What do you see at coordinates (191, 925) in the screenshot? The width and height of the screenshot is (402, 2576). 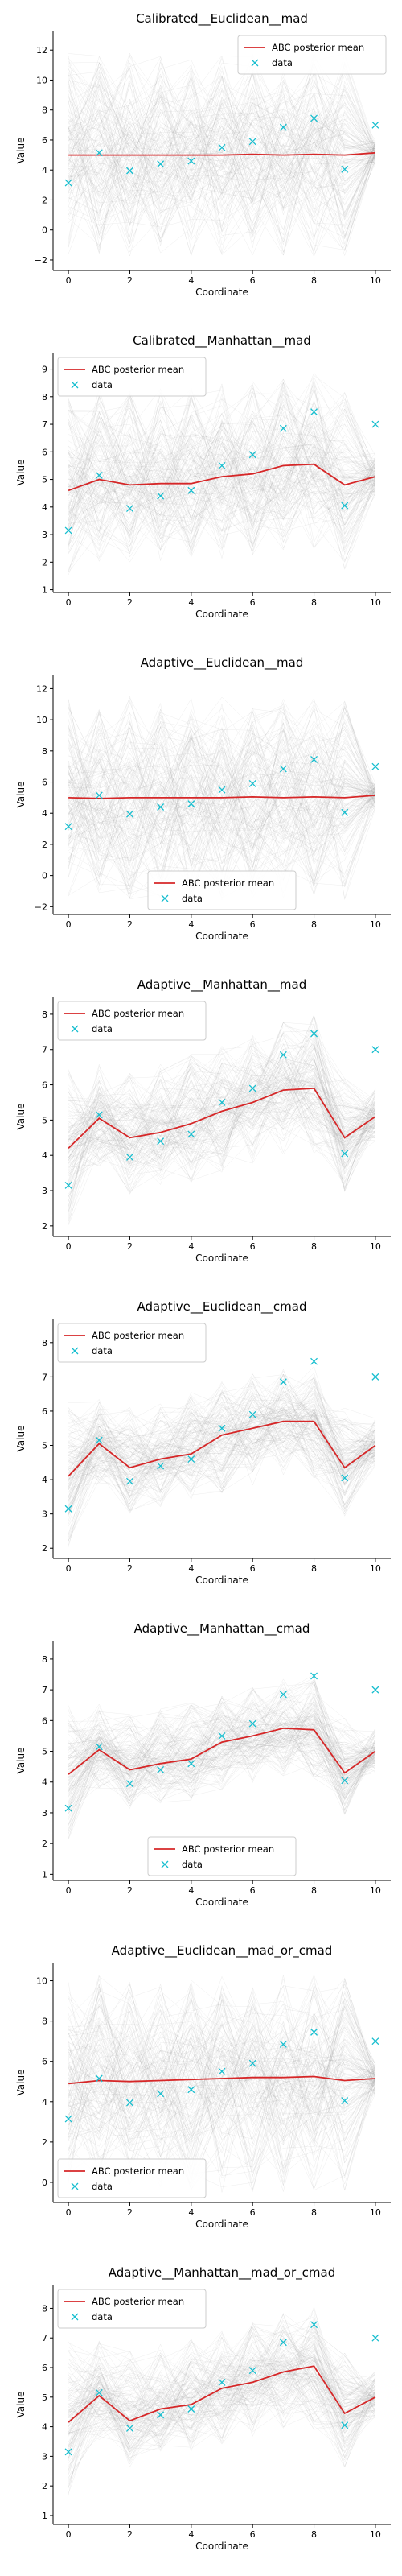 I see `x-tick-label: 4` at bounding box center [191, 925].